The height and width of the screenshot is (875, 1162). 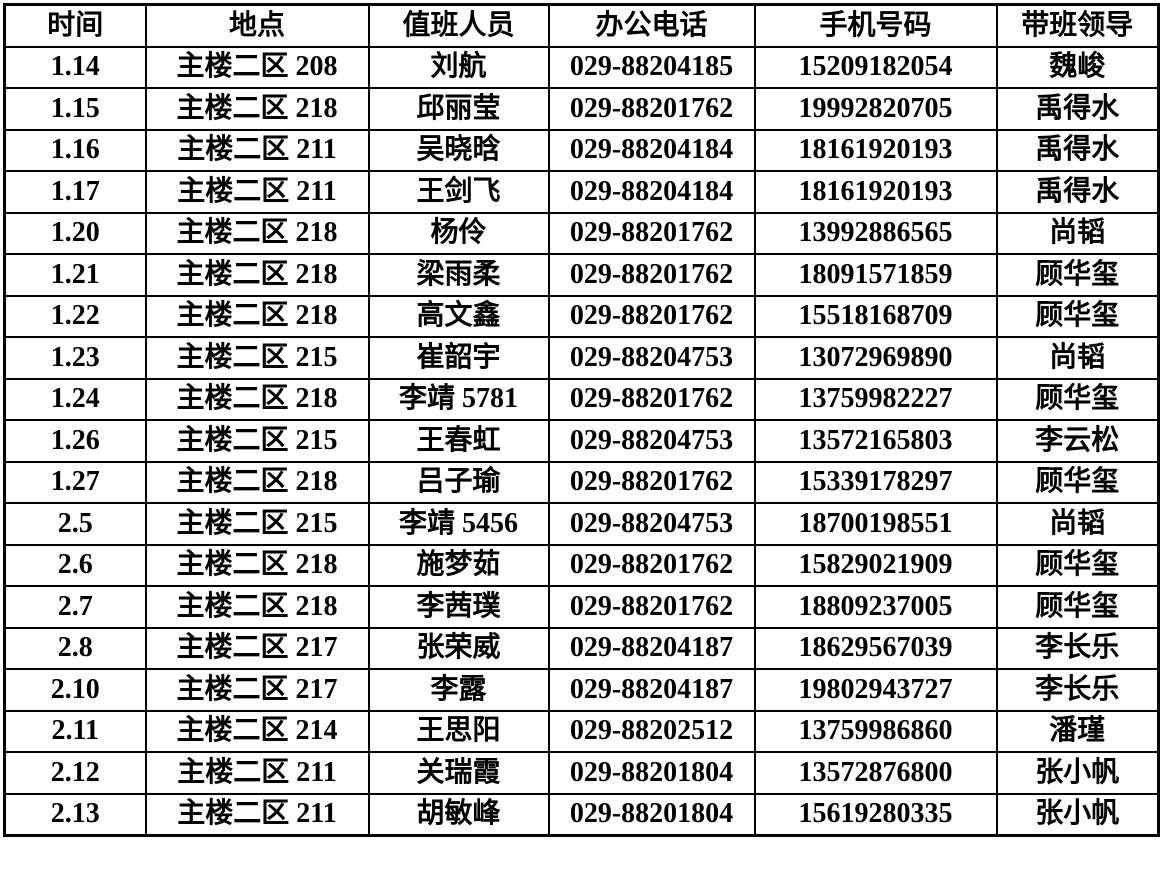 I want to click on cell-mobile-number: 18809237005, so click(x=875, y=607).